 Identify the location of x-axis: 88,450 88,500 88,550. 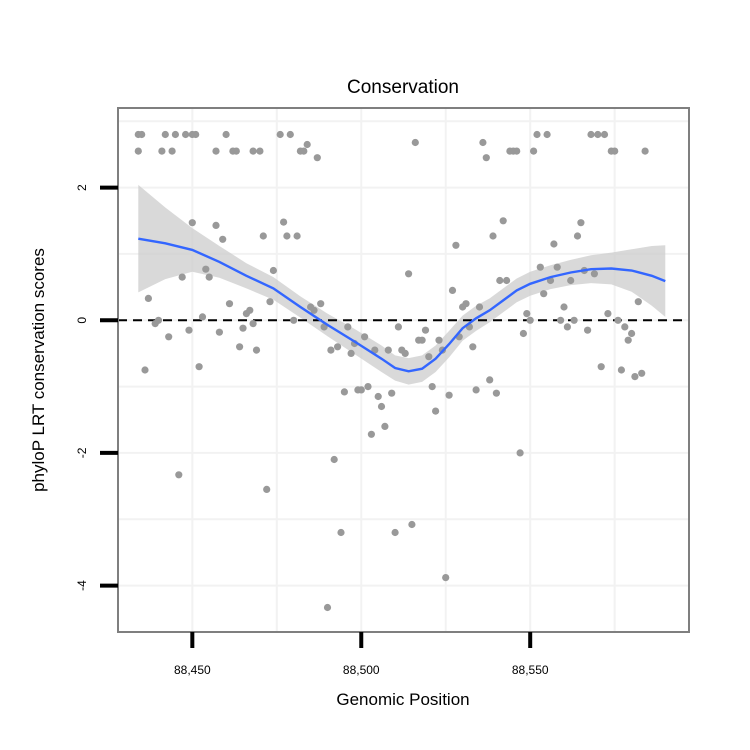
(361, 654).